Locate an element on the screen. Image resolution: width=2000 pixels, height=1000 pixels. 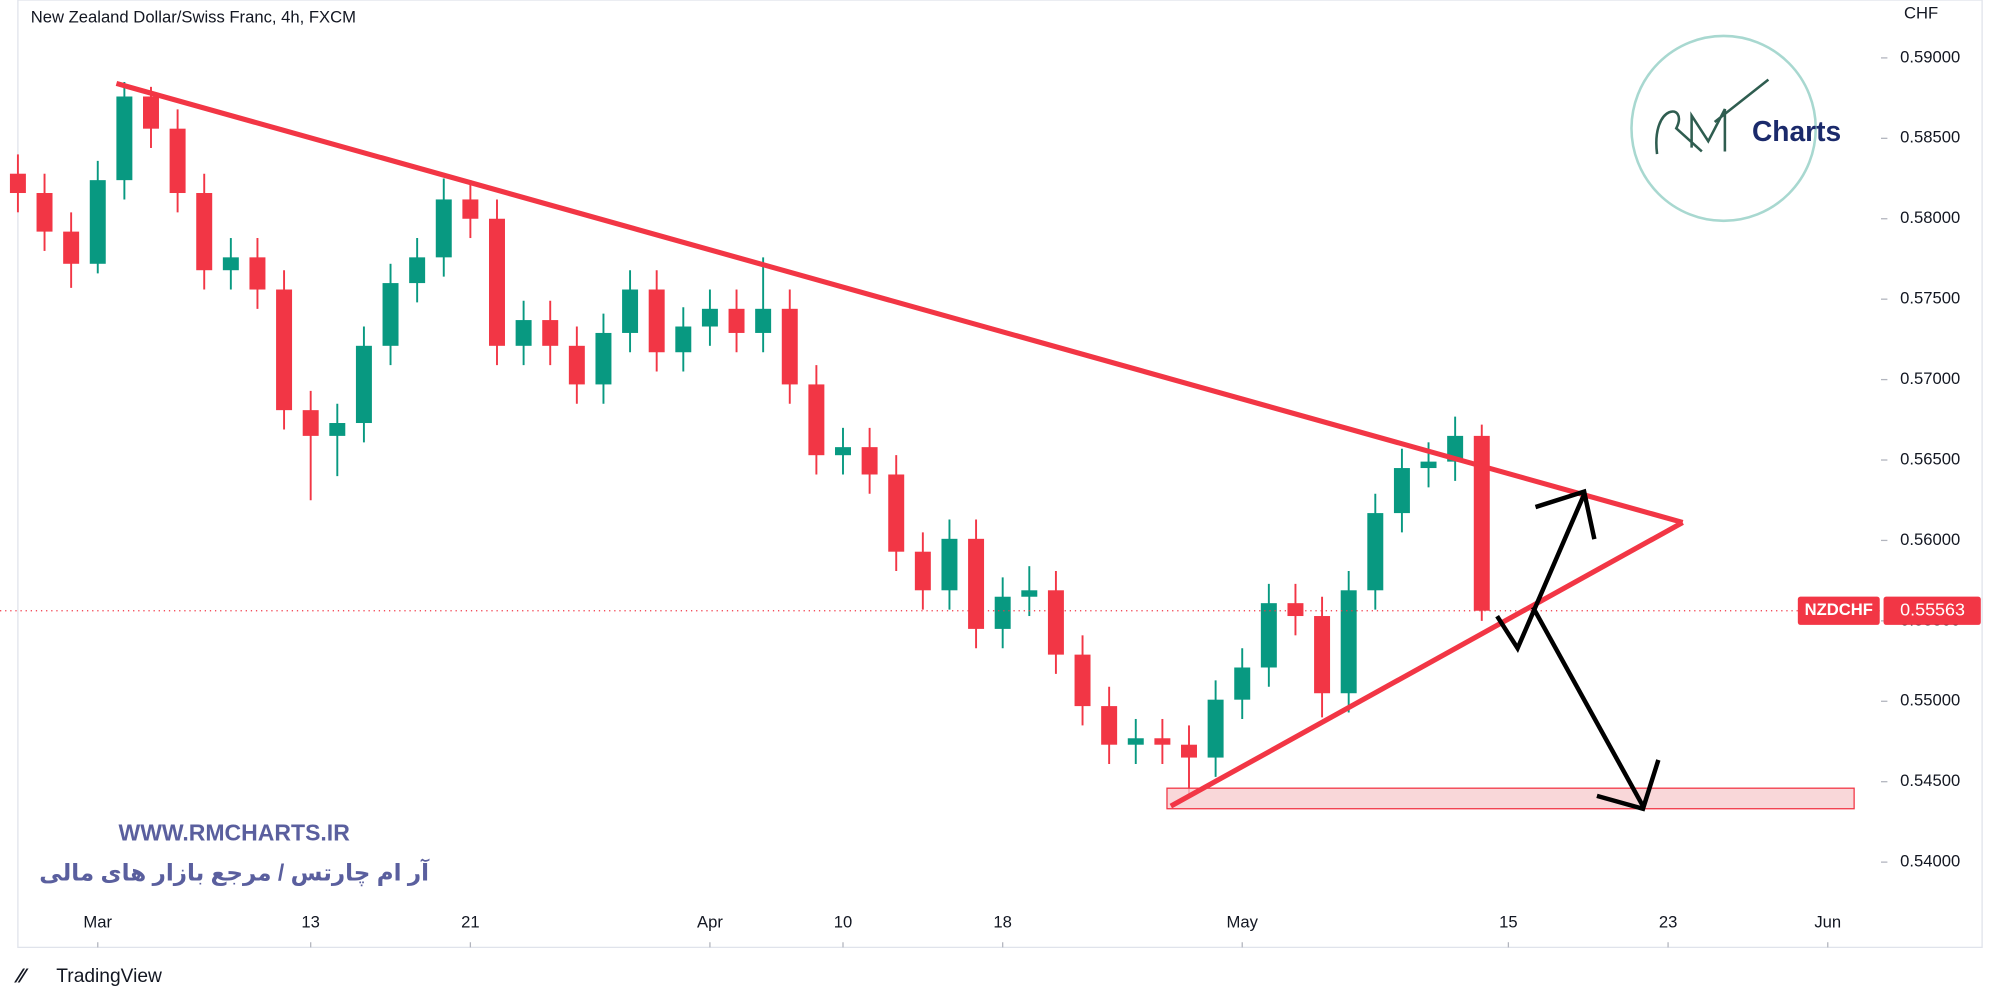
x-tick-label: 13 is located at coordinates (310, 921).